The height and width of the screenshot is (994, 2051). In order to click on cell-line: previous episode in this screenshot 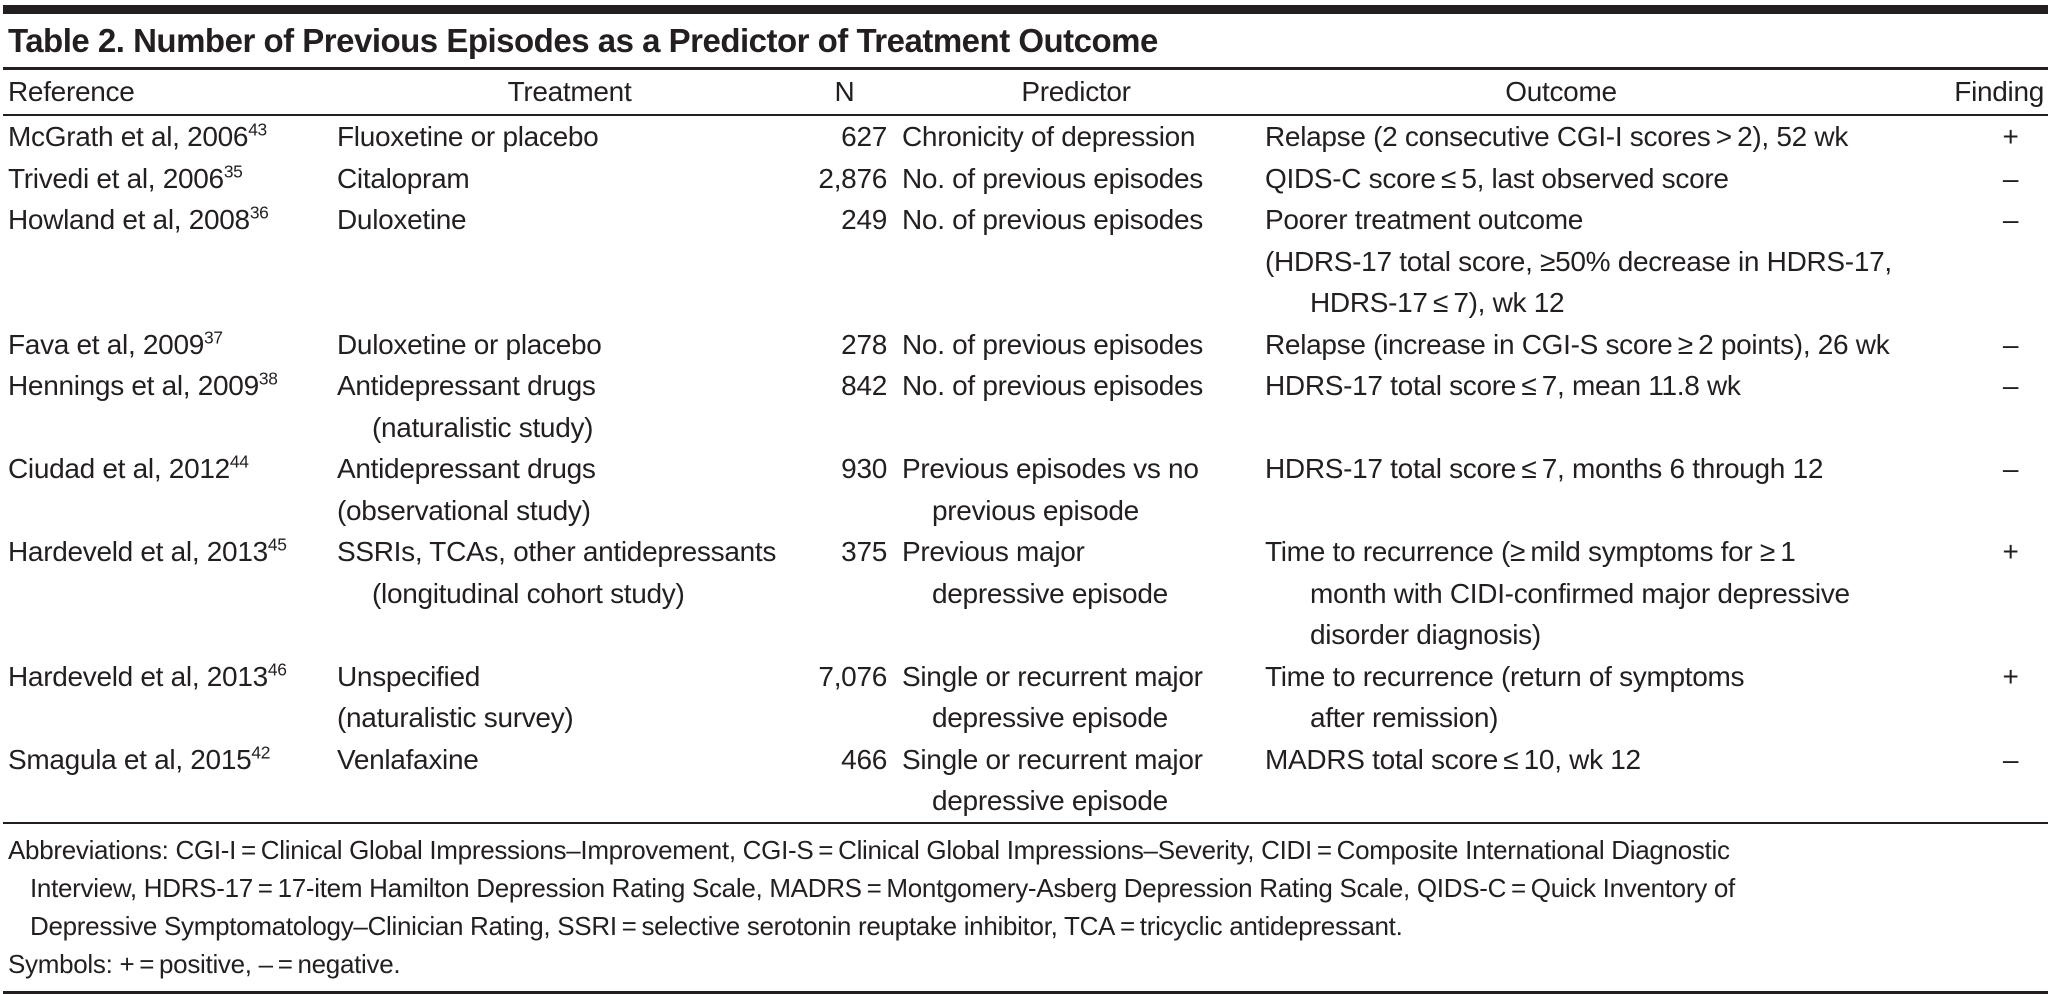, I will do `click(1035, 510)`.